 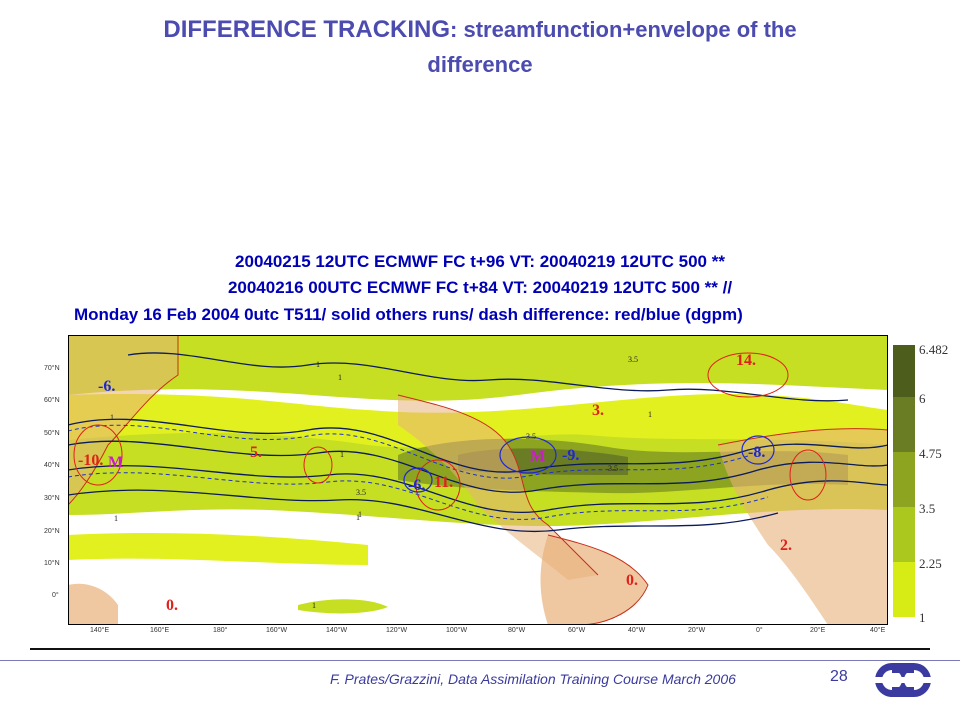 I want to click on lon-axis-0: 140°E, so click(x=100, y=630).